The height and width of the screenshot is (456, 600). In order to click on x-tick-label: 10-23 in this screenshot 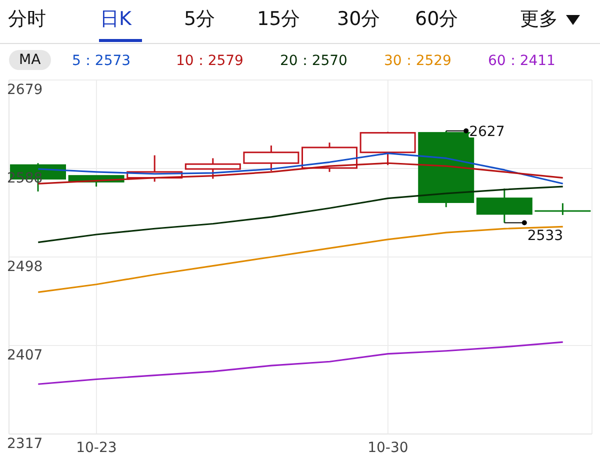, I will do `click(96, 448)`.